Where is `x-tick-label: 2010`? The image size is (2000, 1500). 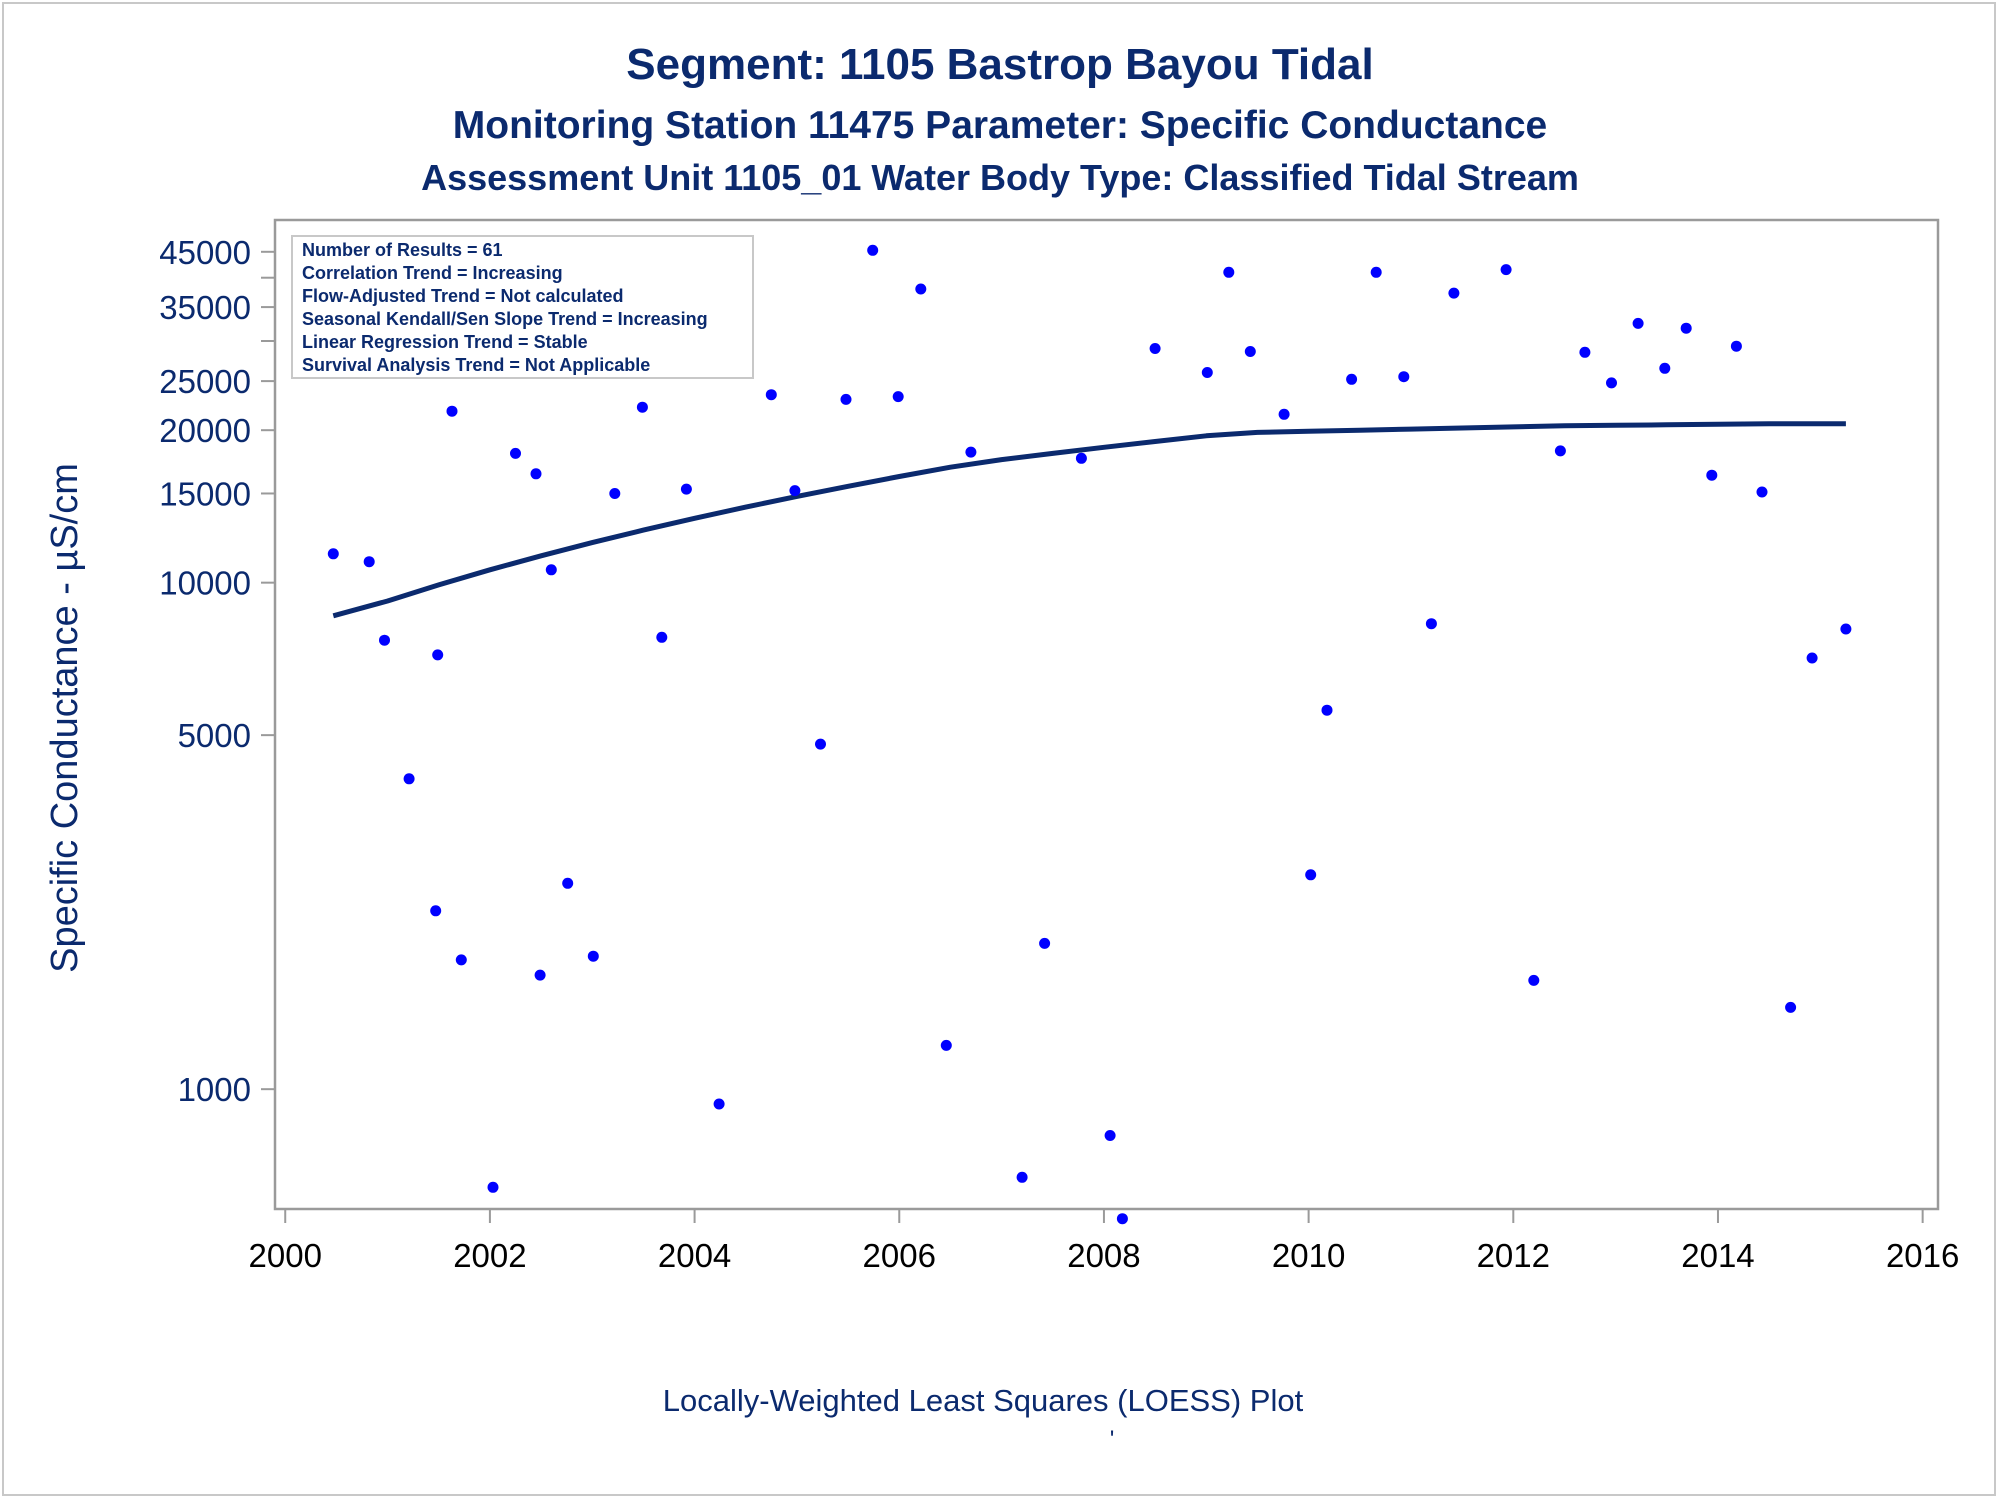
x-tick-label: 2010 is located at coordinates (1308, 1255).